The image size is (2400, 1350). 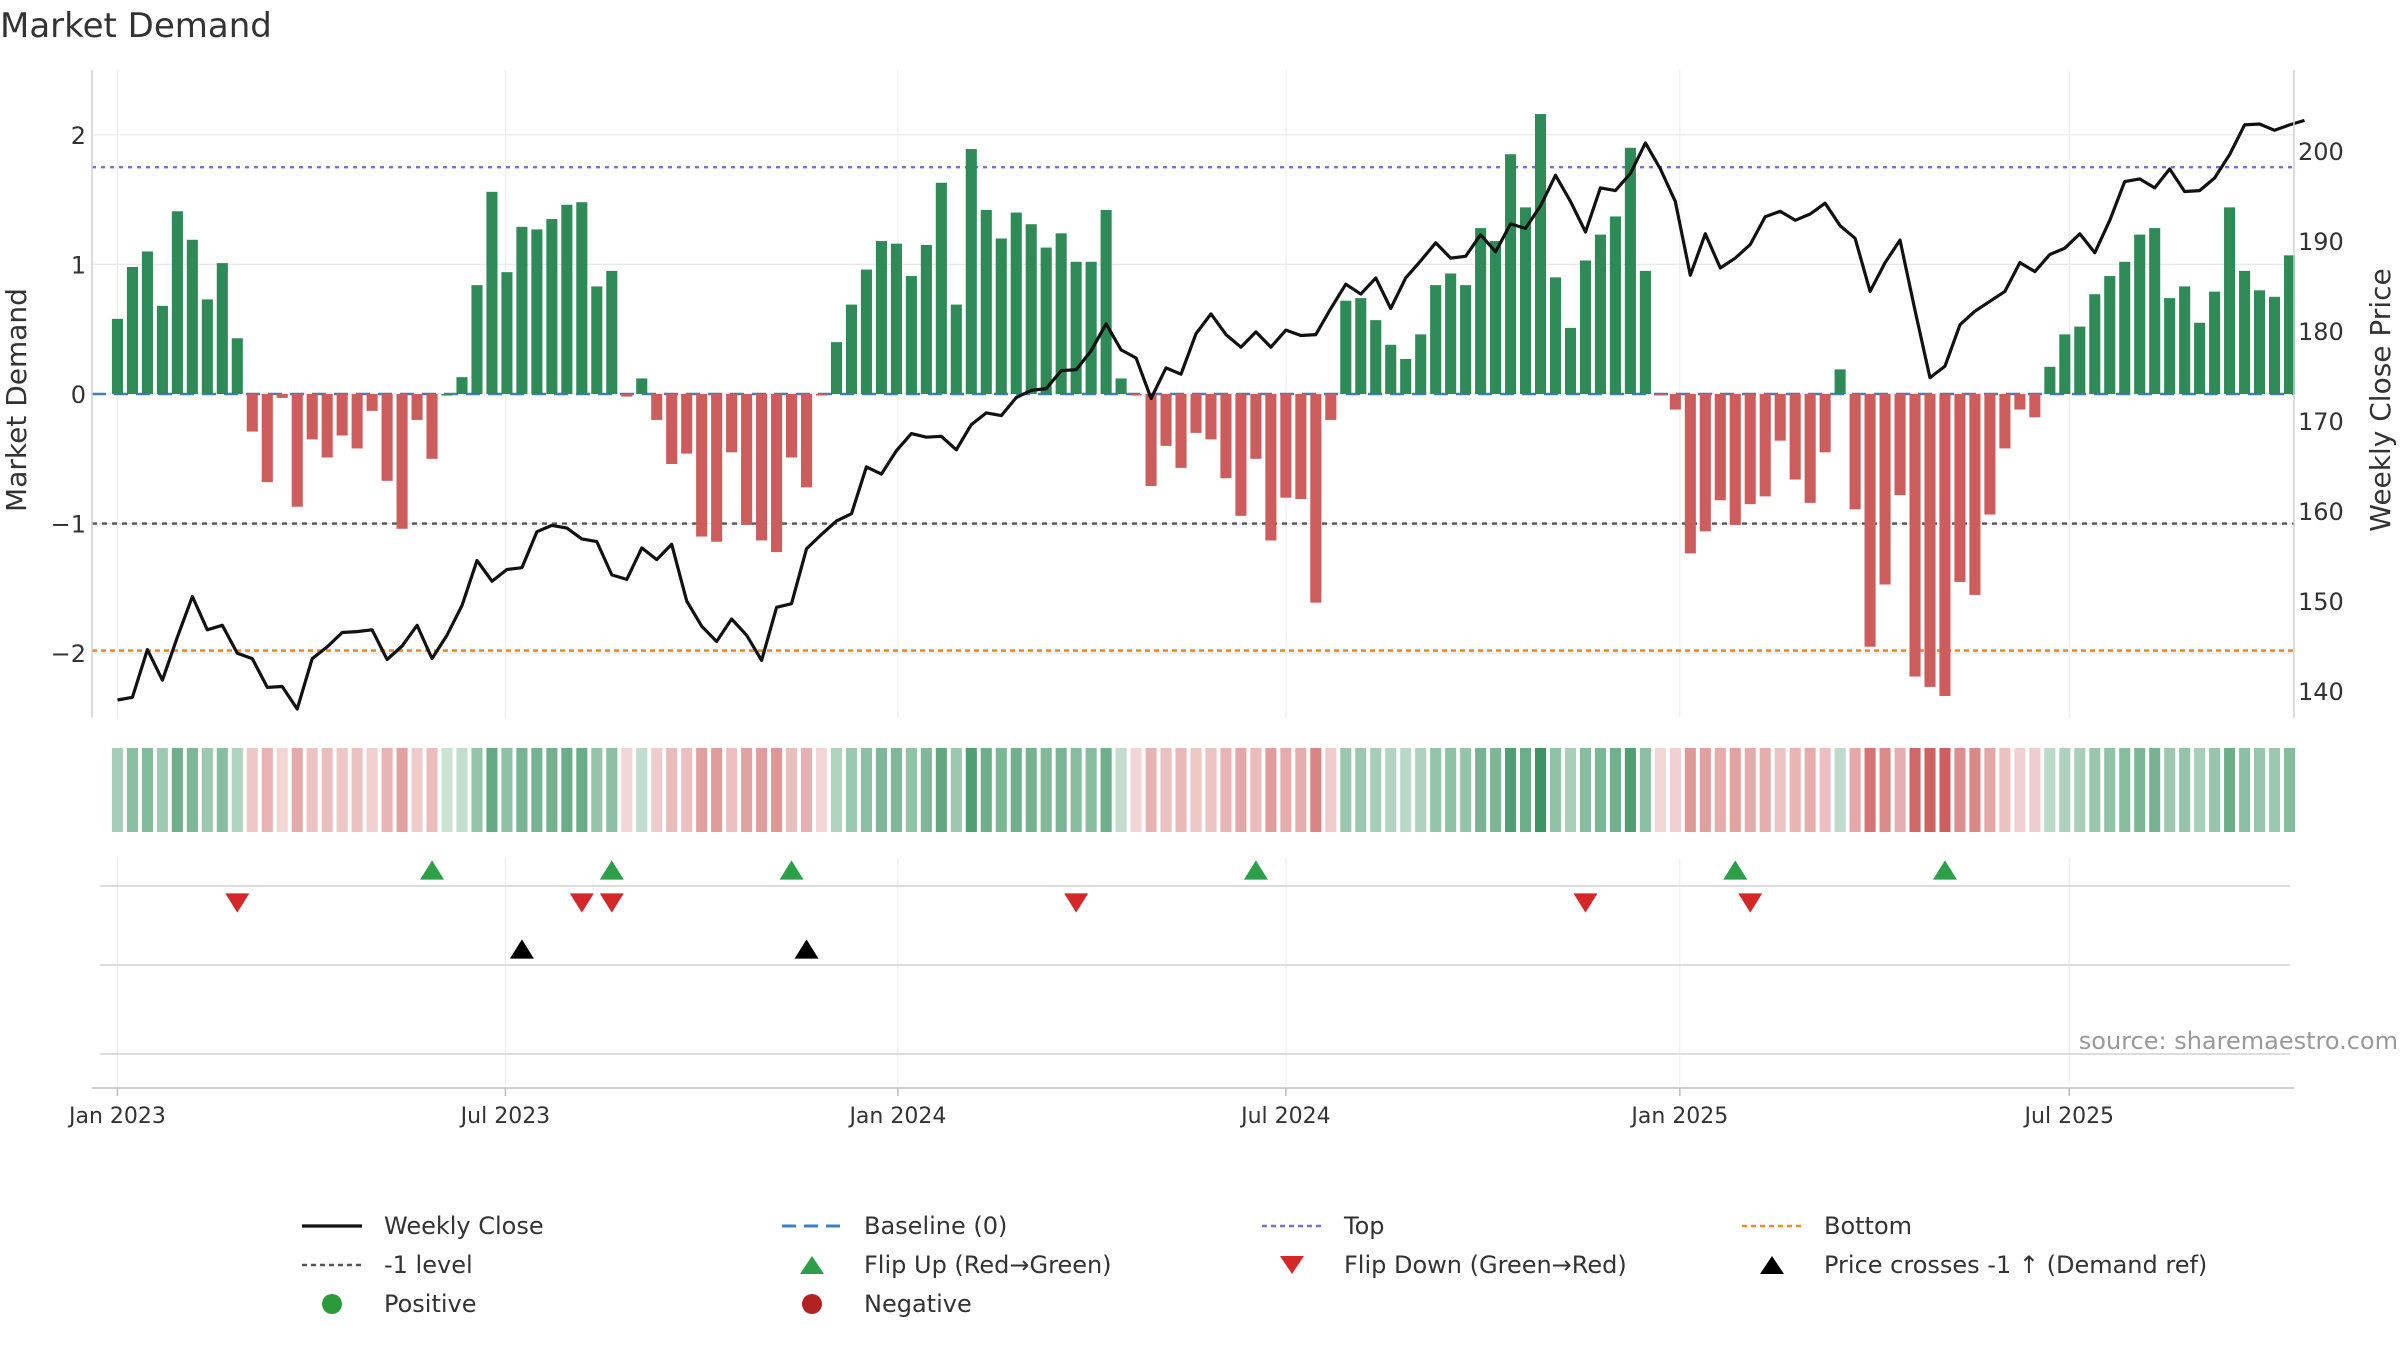 What do you see at coordinates (16, 400) in the screenshot?
I see `y-axis-left-label: Market Demand` at bounding box center [16, 400].